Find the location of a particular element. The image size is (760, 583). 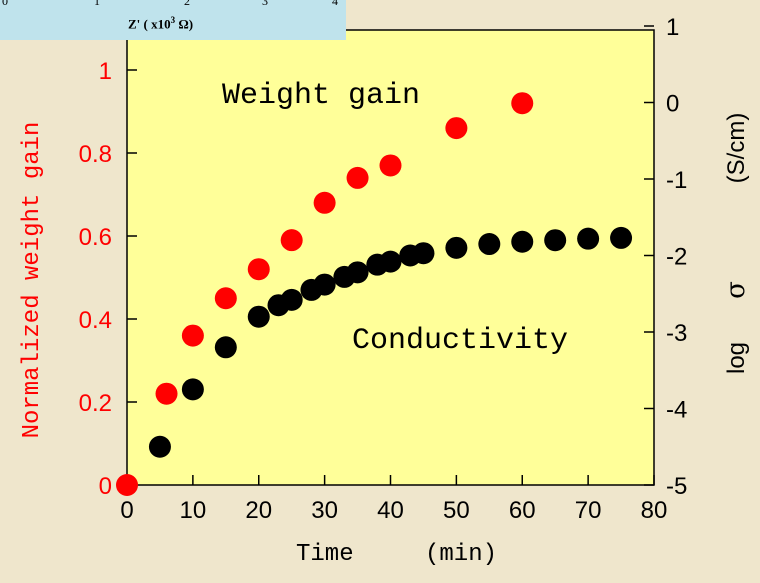

left-axis-tick-label: 0.2 is located at coordinates (95, 403).